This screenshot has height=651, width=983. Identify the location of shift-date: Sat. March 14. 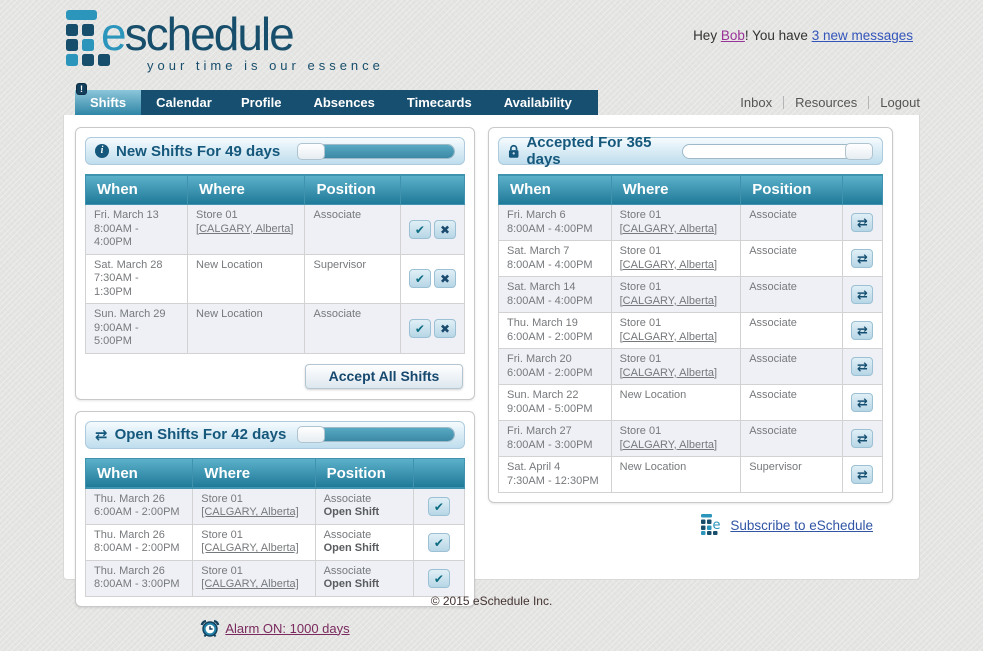
(541, 287).